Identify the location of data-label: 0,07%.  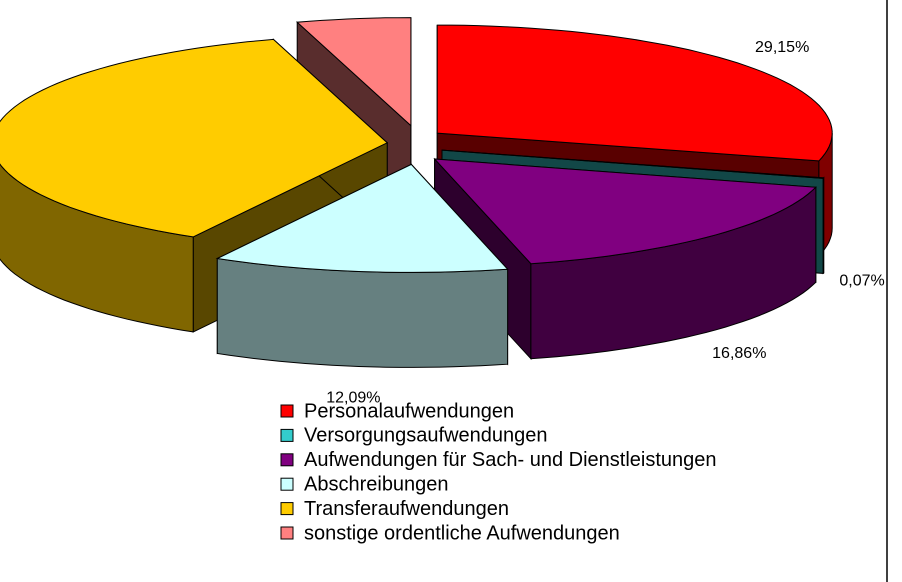
(861, 281).